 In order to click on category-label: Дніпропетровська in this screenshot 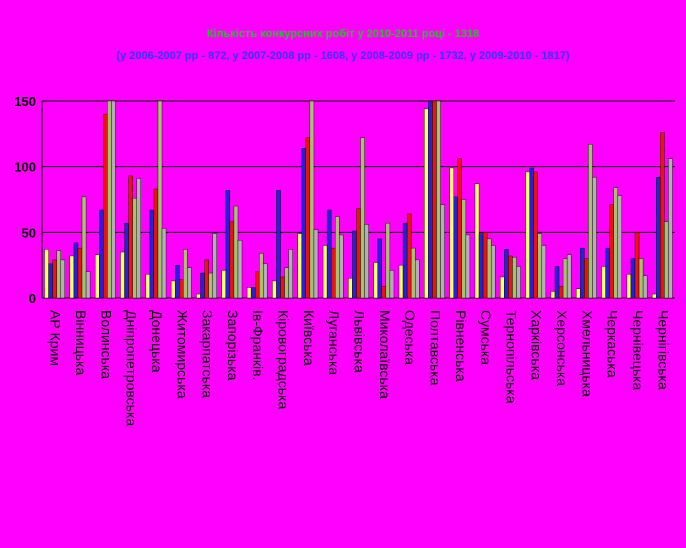, I will do `click(132, 368)`.